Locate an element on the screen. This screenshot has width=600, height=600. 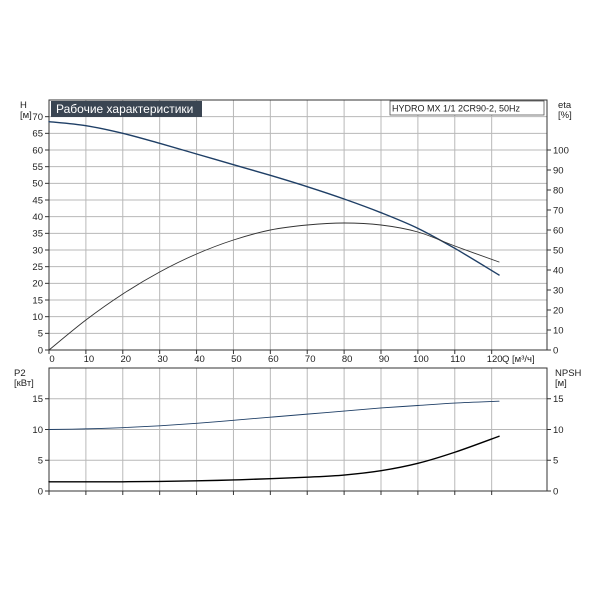
top-left-tick-label: 10 is located at coordinates (37, 317).